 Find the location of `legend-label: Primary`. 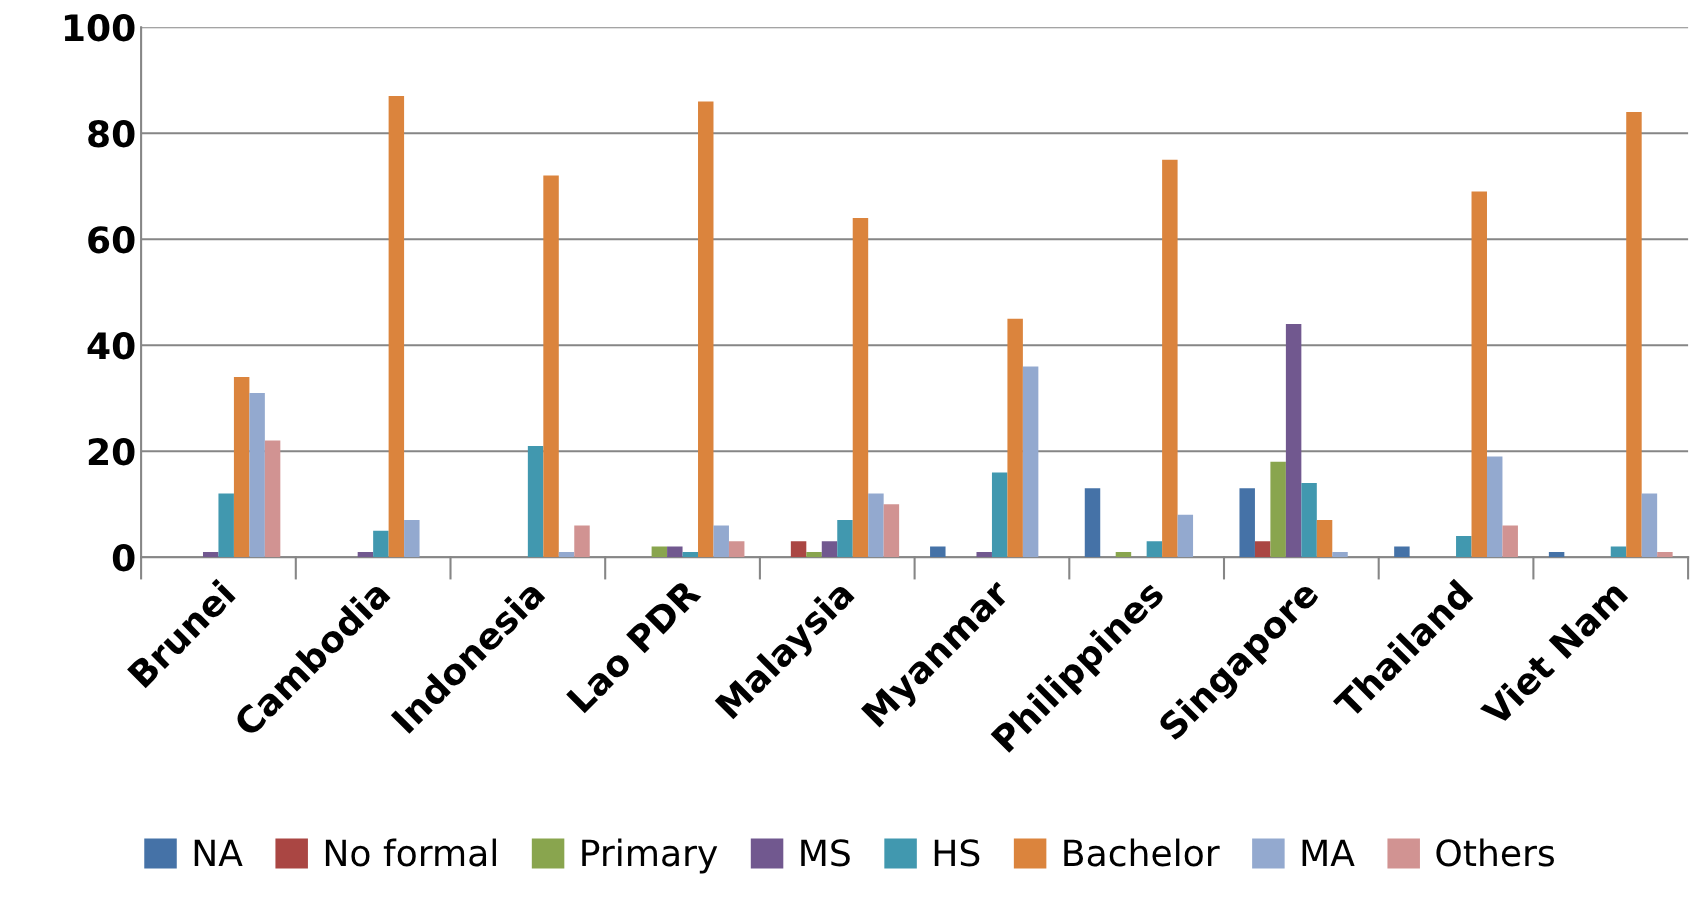

legend-label: Primary is located at coordinates (650, 856).